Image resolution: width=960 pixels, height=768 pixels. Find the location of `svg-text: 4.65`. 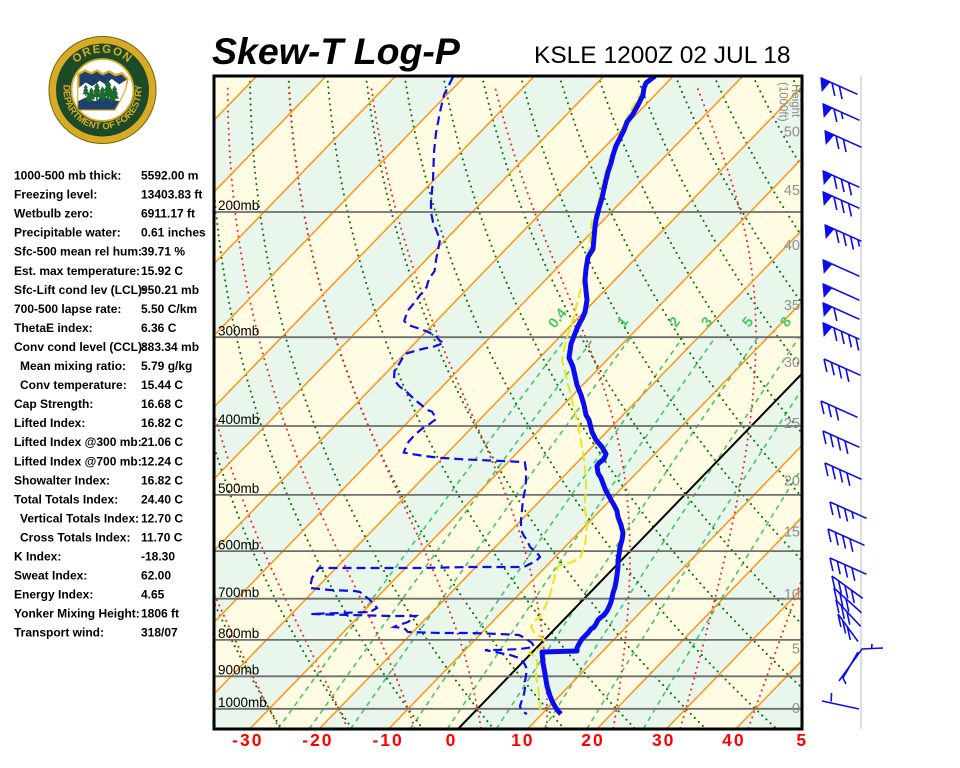

svg-text: 4.65 is located at coordinates (153, 595).